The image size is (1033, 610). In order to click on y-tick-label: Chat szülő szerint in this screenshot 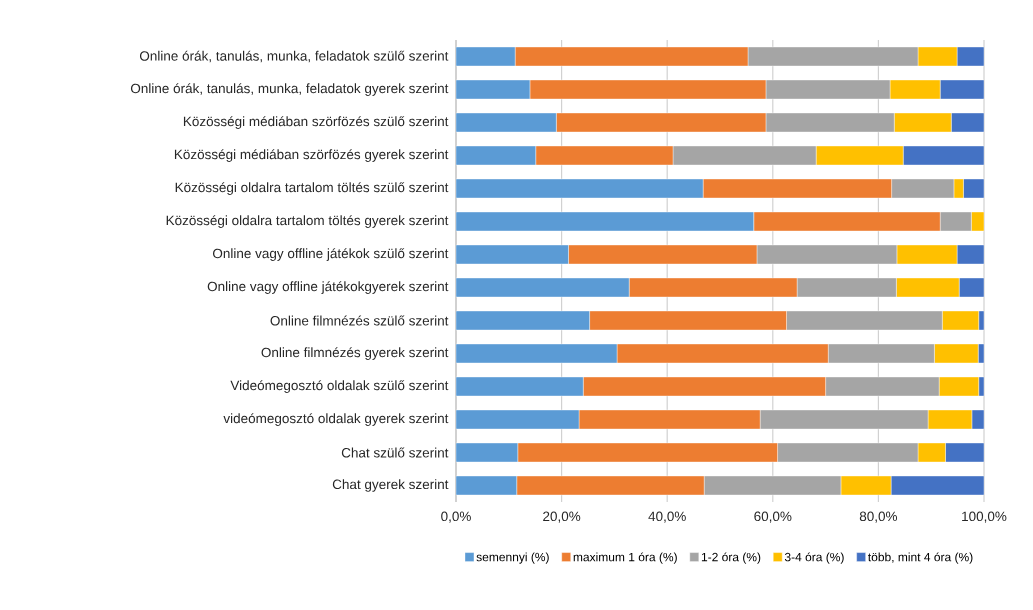, I will do `click(395, 452)`.